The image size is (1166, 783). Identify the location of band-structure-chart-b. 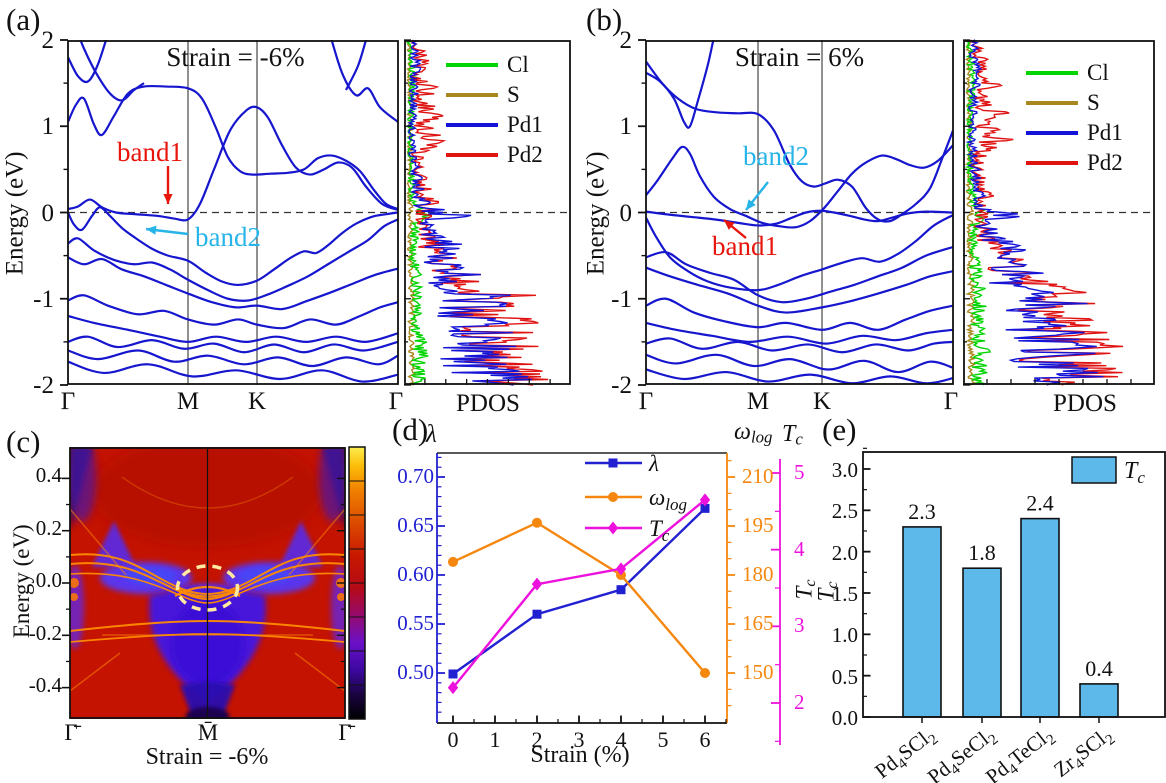
(796, 212).